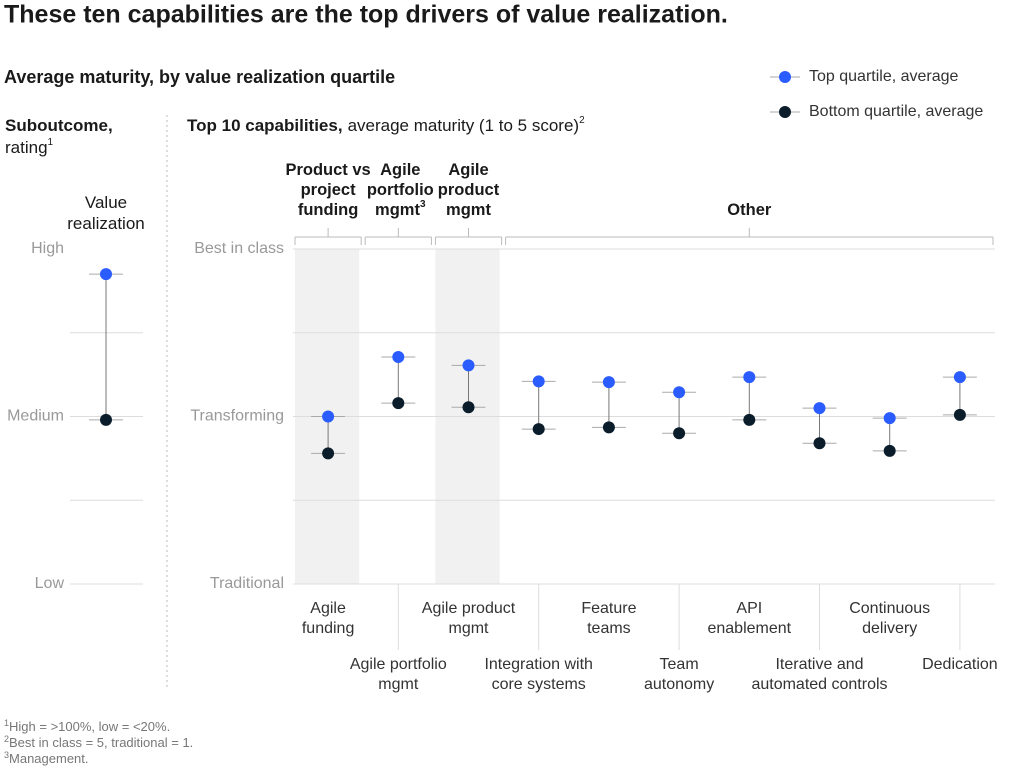 This screenshot has height=773, width=1018. Describe the element at coordinates (889, 618) in the screenshot. I see `x-tick-label: Continuous delivery` at that location.